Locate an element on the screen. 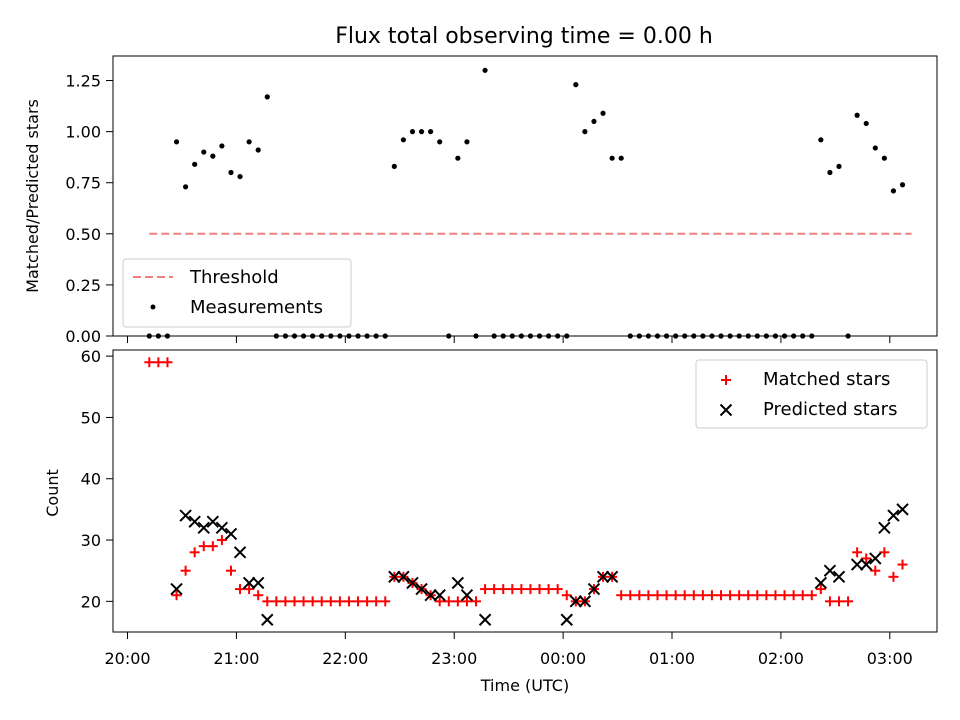 The height and width of the screenshot is (720, 960). bottom-y-tick-label: 20 is located at coordinates (91, 601).